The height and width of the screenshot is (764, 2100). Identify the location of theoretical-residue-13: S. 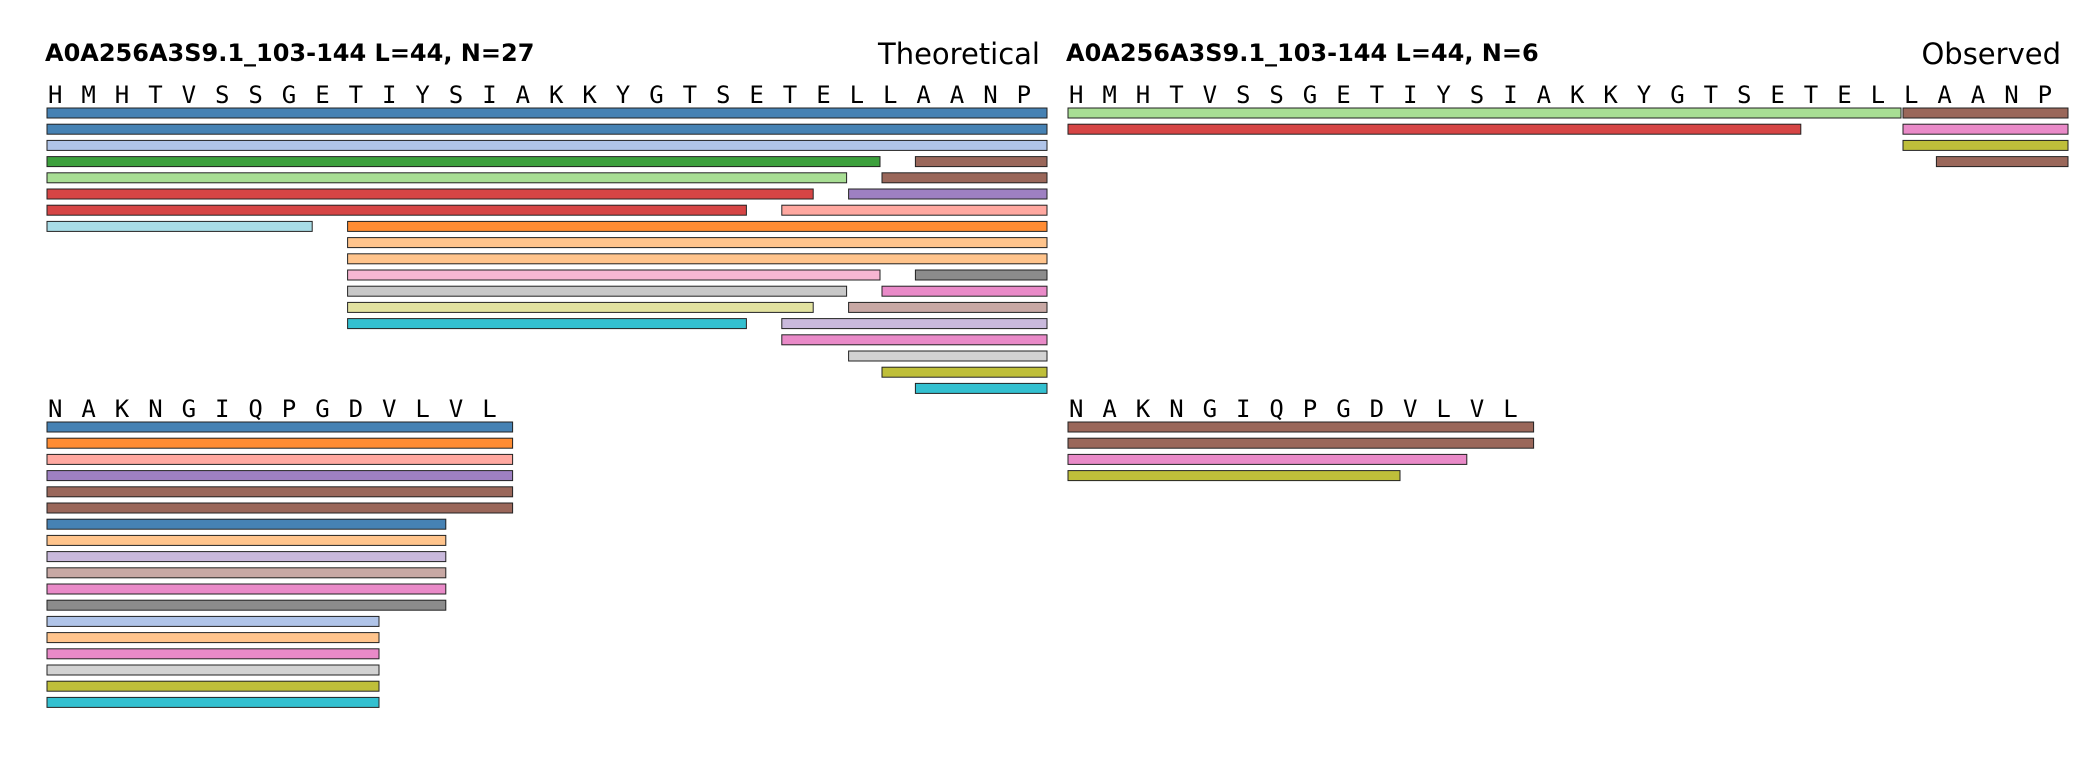
(456, 95).